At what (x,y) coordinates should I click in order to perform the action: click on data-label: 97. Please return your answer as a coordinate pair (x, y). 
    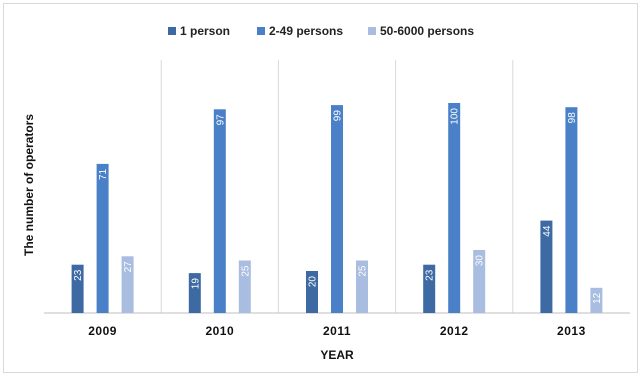
    Looking at the image, I should click on (220, 120).